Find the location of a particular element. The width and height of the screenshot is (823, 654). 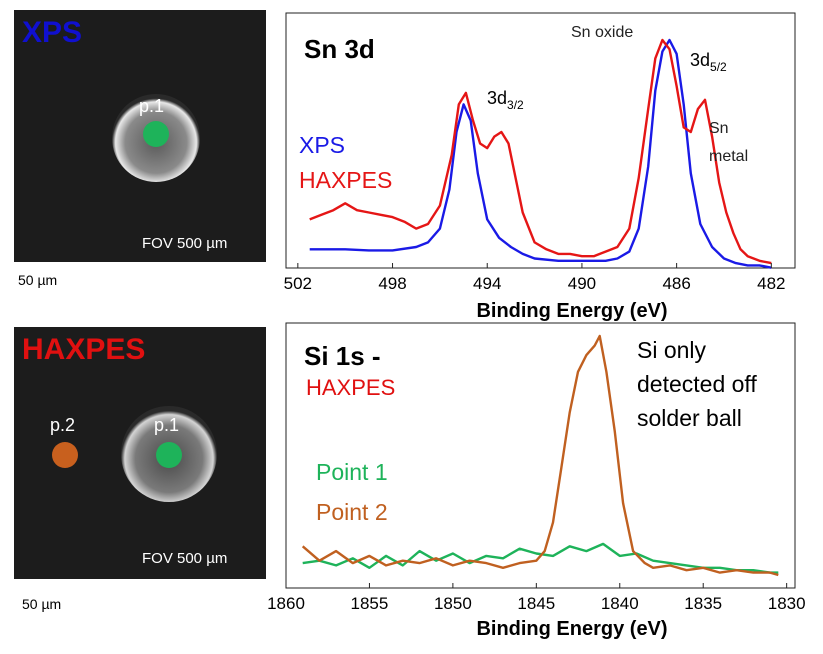

annotation-3d52: 3d5/2 is located at coordinates (708, 62).